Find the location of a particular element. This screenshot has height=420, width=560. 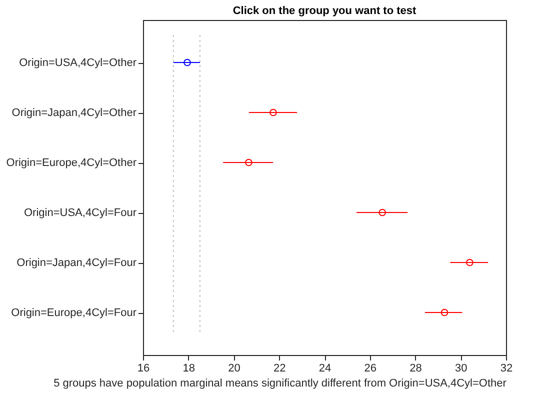

chart-title: Click on the group you want to test is located at coordinates (324, 11).